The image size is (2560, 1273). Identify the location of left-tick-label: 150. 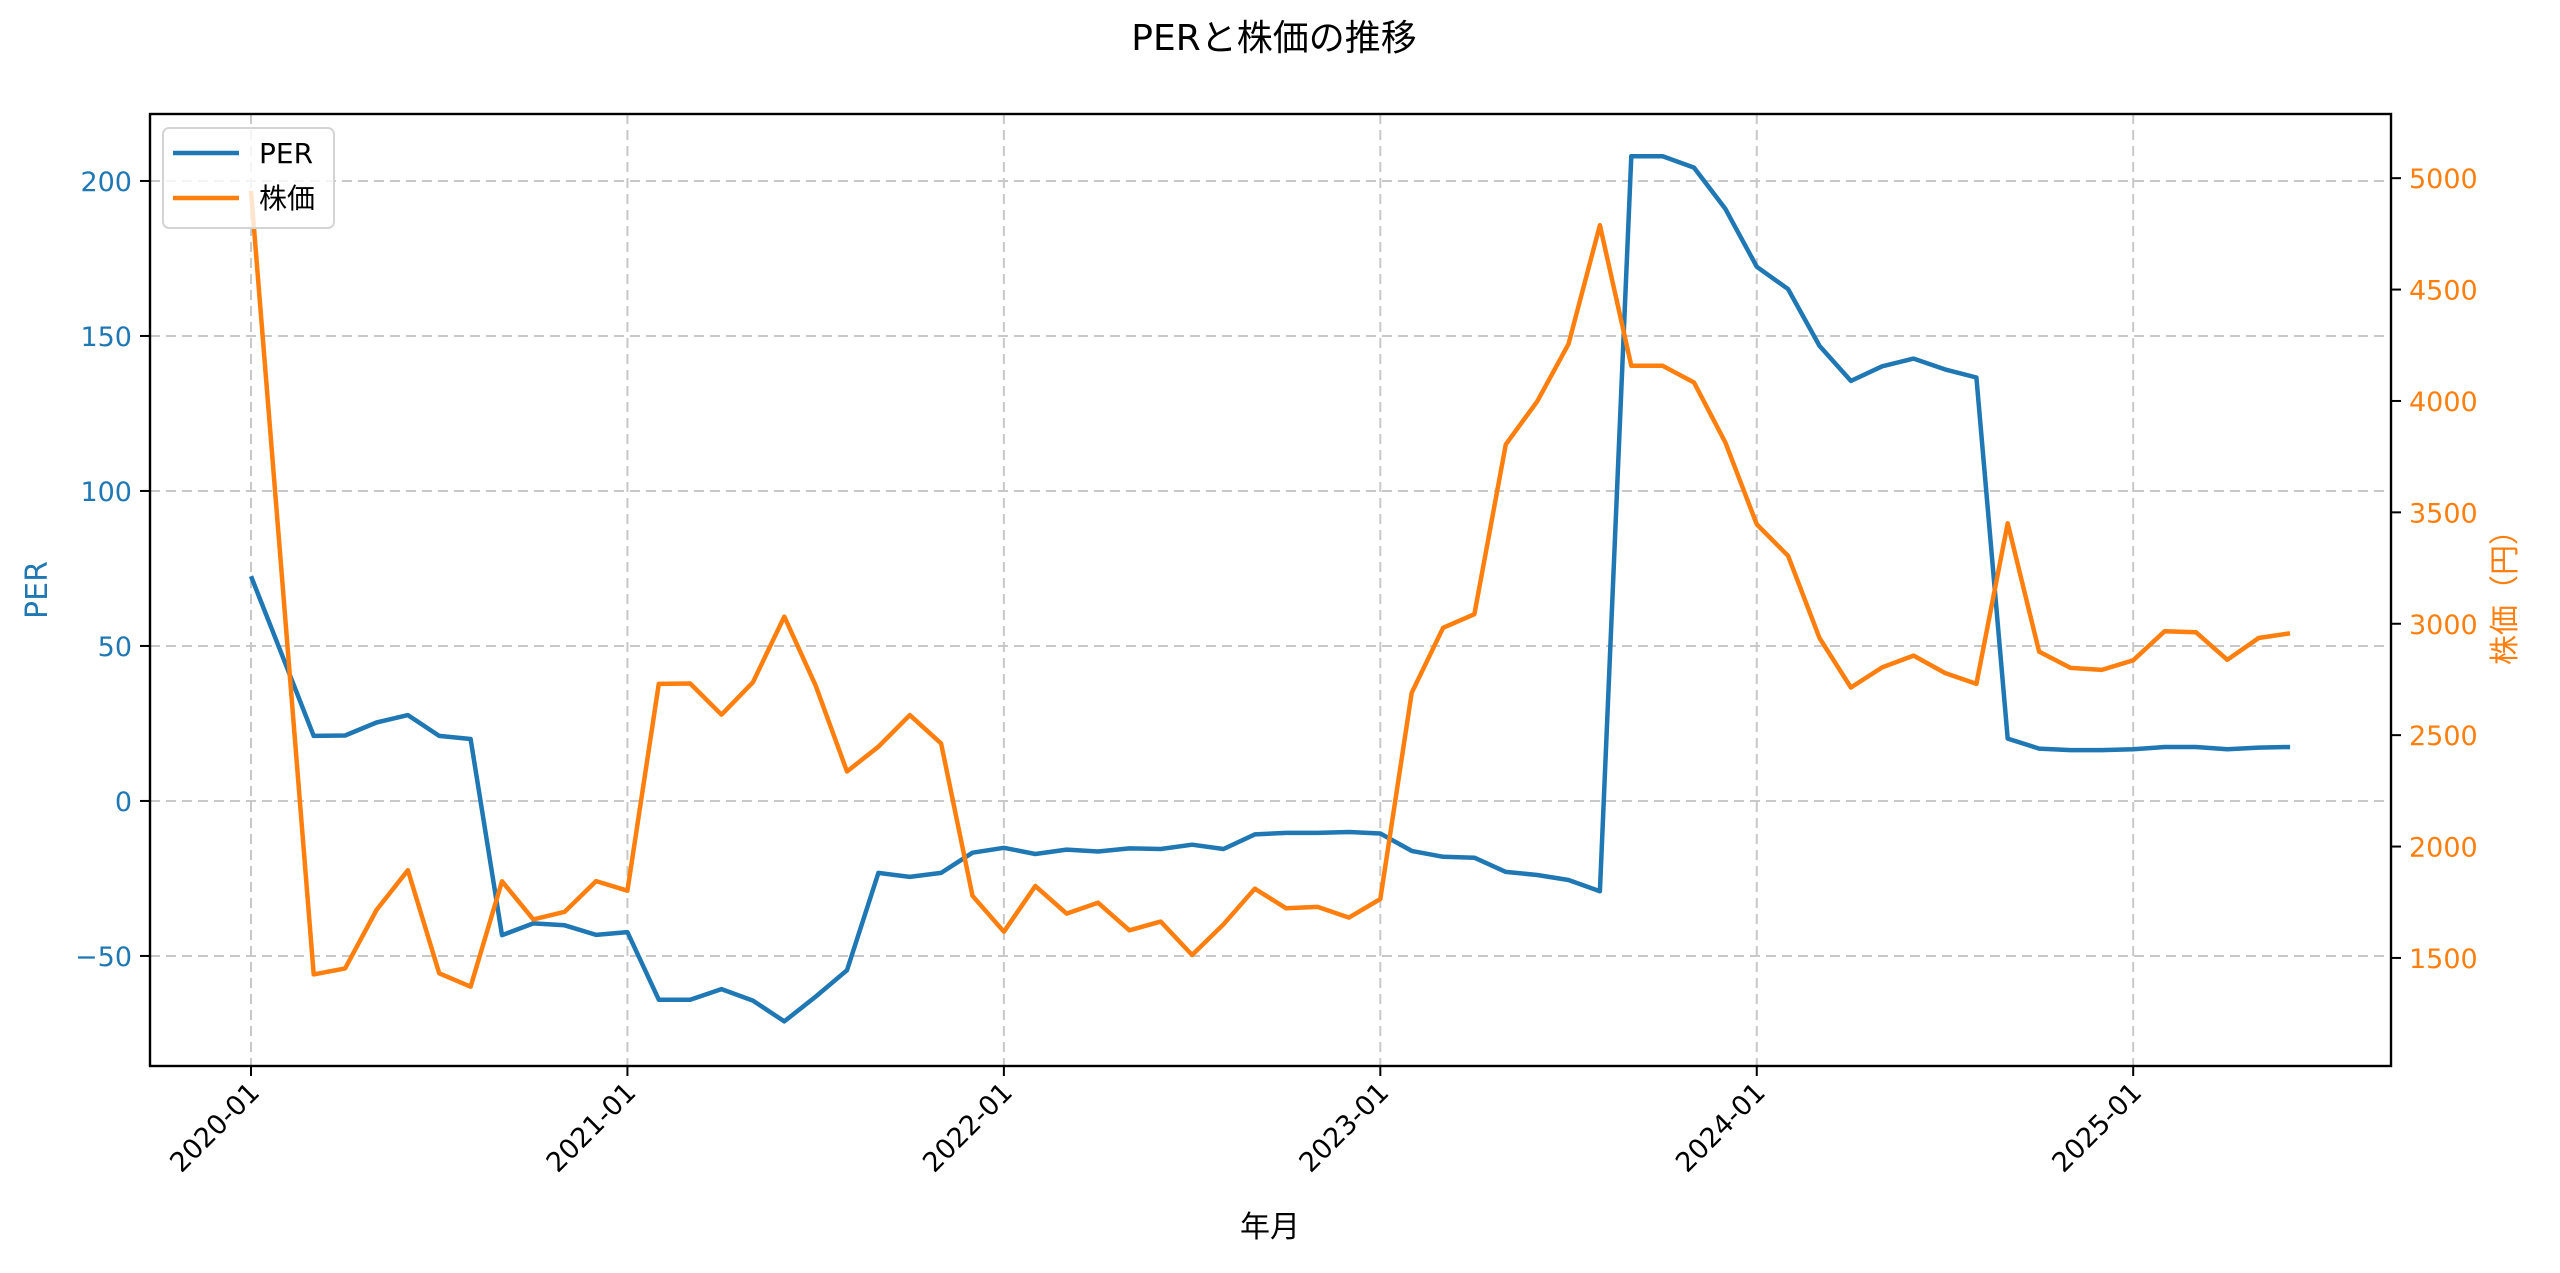
(106, 337).